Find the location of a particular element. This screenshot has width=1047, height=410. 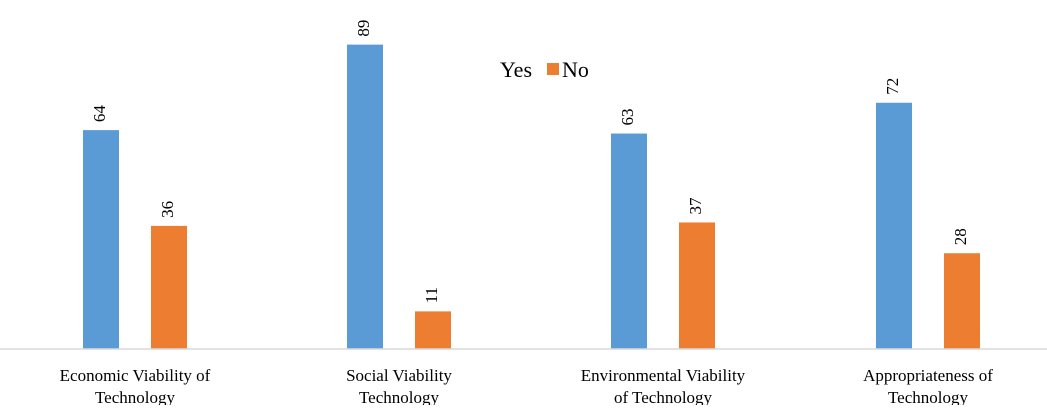

category-label-2-line-1: of Technology is located at coordinates (663, 396).